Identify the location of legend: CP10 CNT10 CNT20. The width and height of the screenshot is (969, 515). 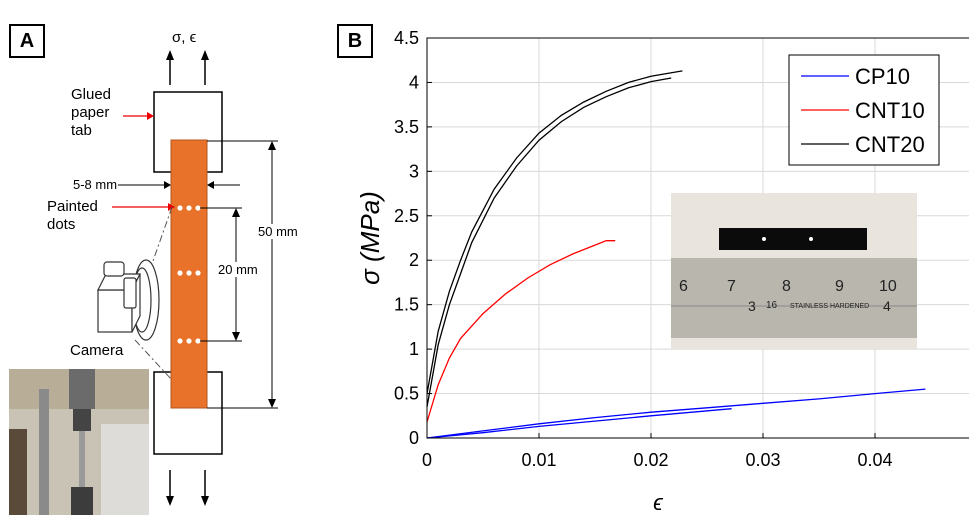
(864, 110).